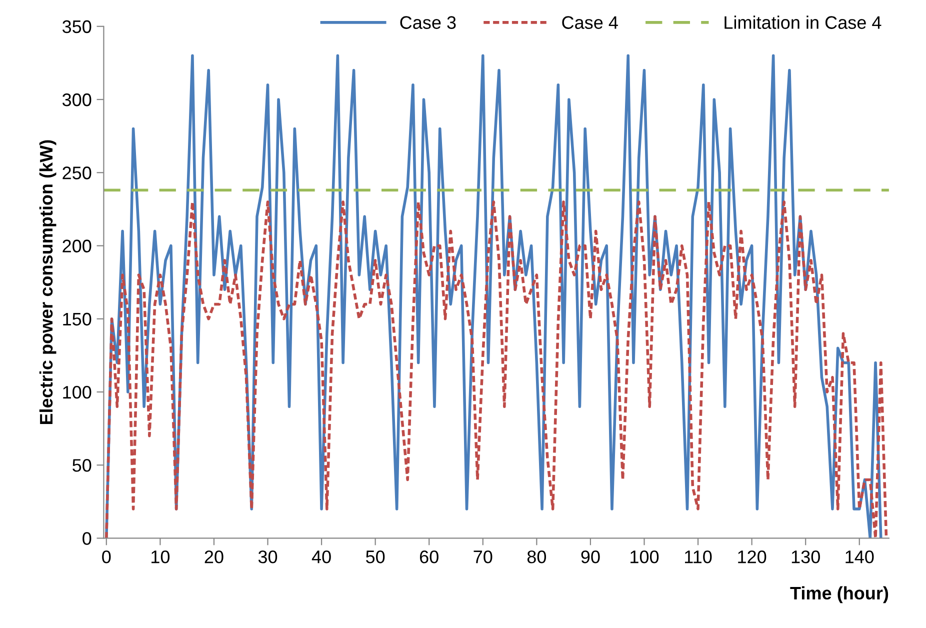  Describe the element at coordinates (214, 557) in the screenshot. I see `x-tick-label: 20` at that location.